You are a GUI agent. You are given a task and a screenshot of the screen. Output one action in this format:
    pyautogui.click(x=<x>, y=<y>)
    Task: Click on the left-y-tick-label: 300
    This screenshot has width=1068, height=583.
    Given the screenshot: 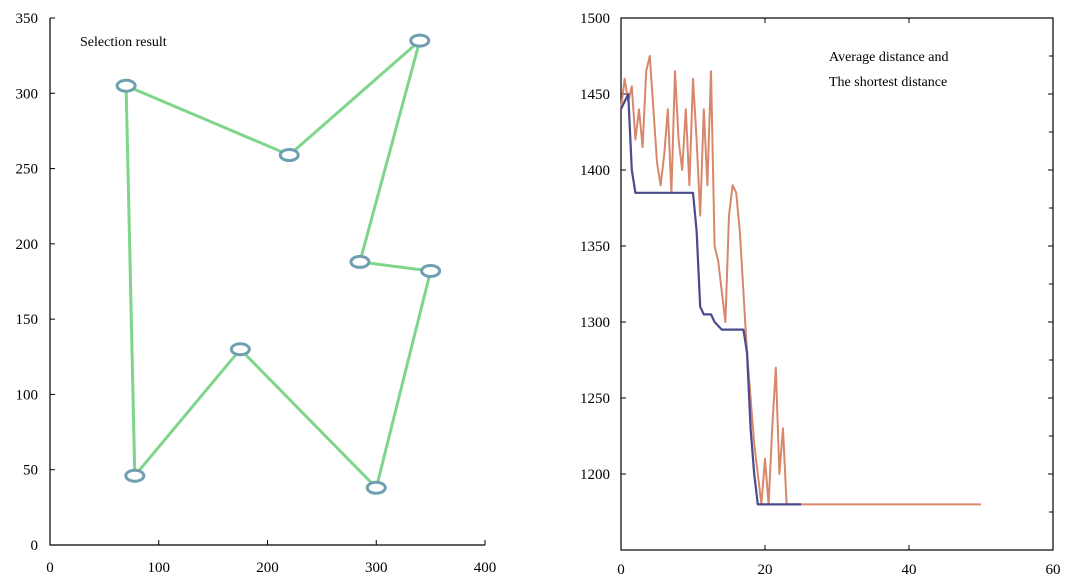 What is the action you would take?
    pyautogui.click(x=27, y=94)
    